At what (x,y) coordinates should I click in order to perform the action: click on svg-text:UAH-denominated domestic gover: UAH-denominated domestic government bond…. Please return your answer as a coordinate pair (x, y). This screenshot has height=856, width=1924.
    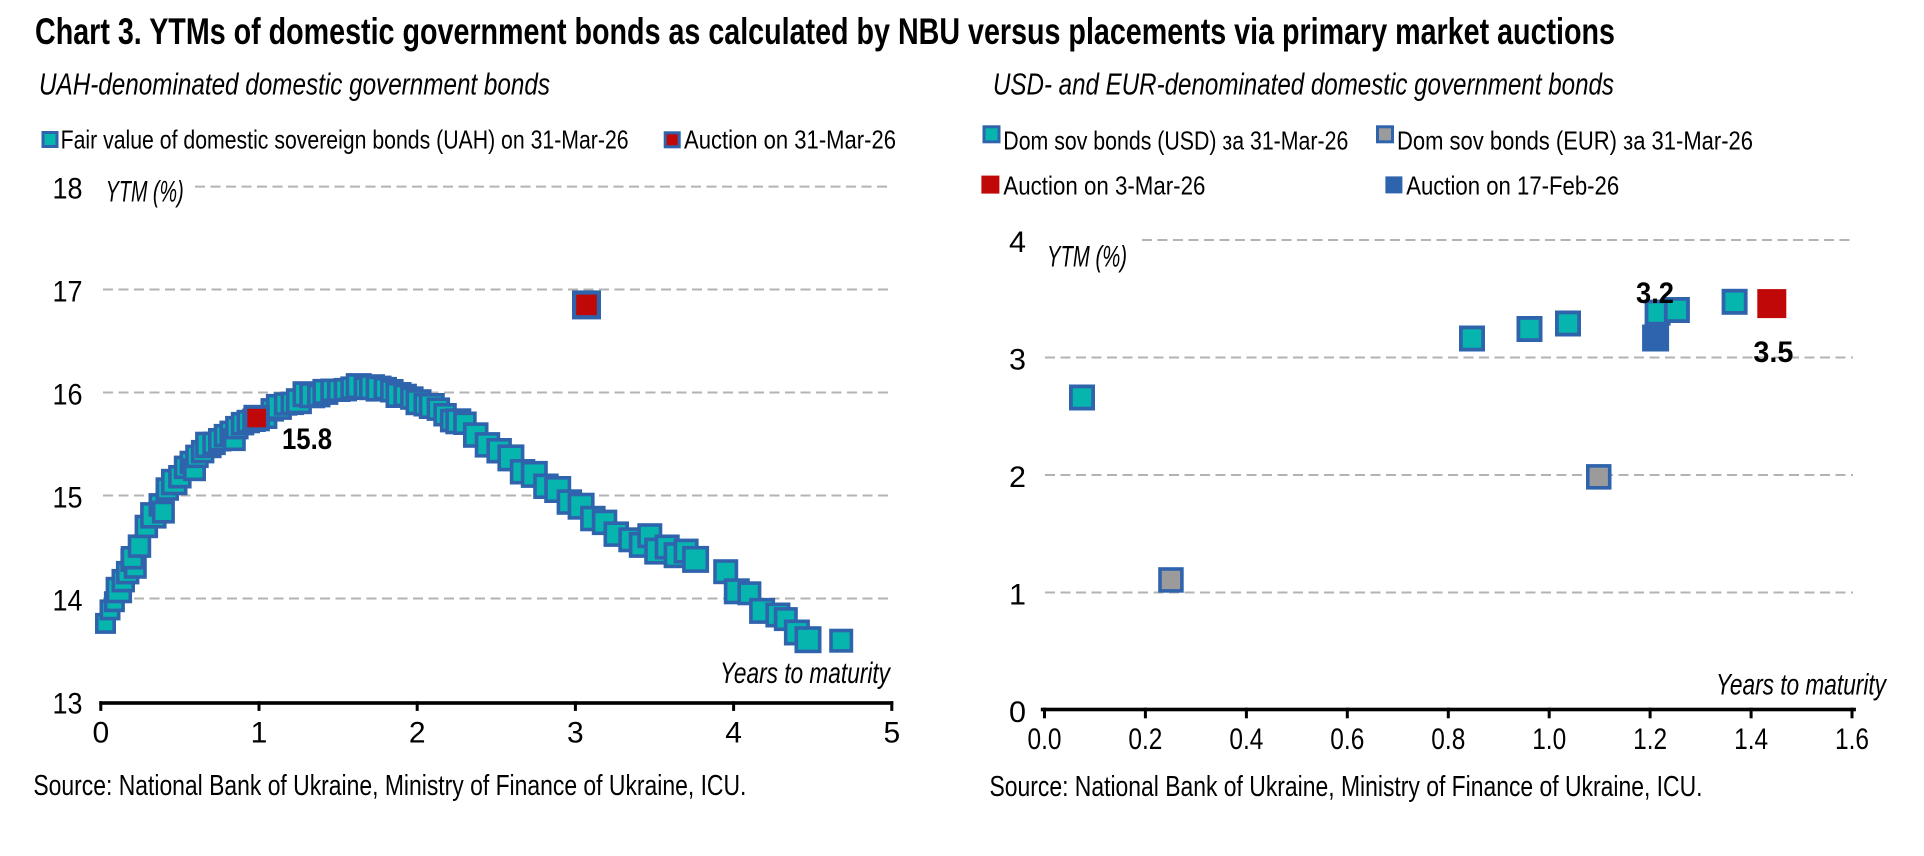
    Looking at the image, I should click on (294, 84).